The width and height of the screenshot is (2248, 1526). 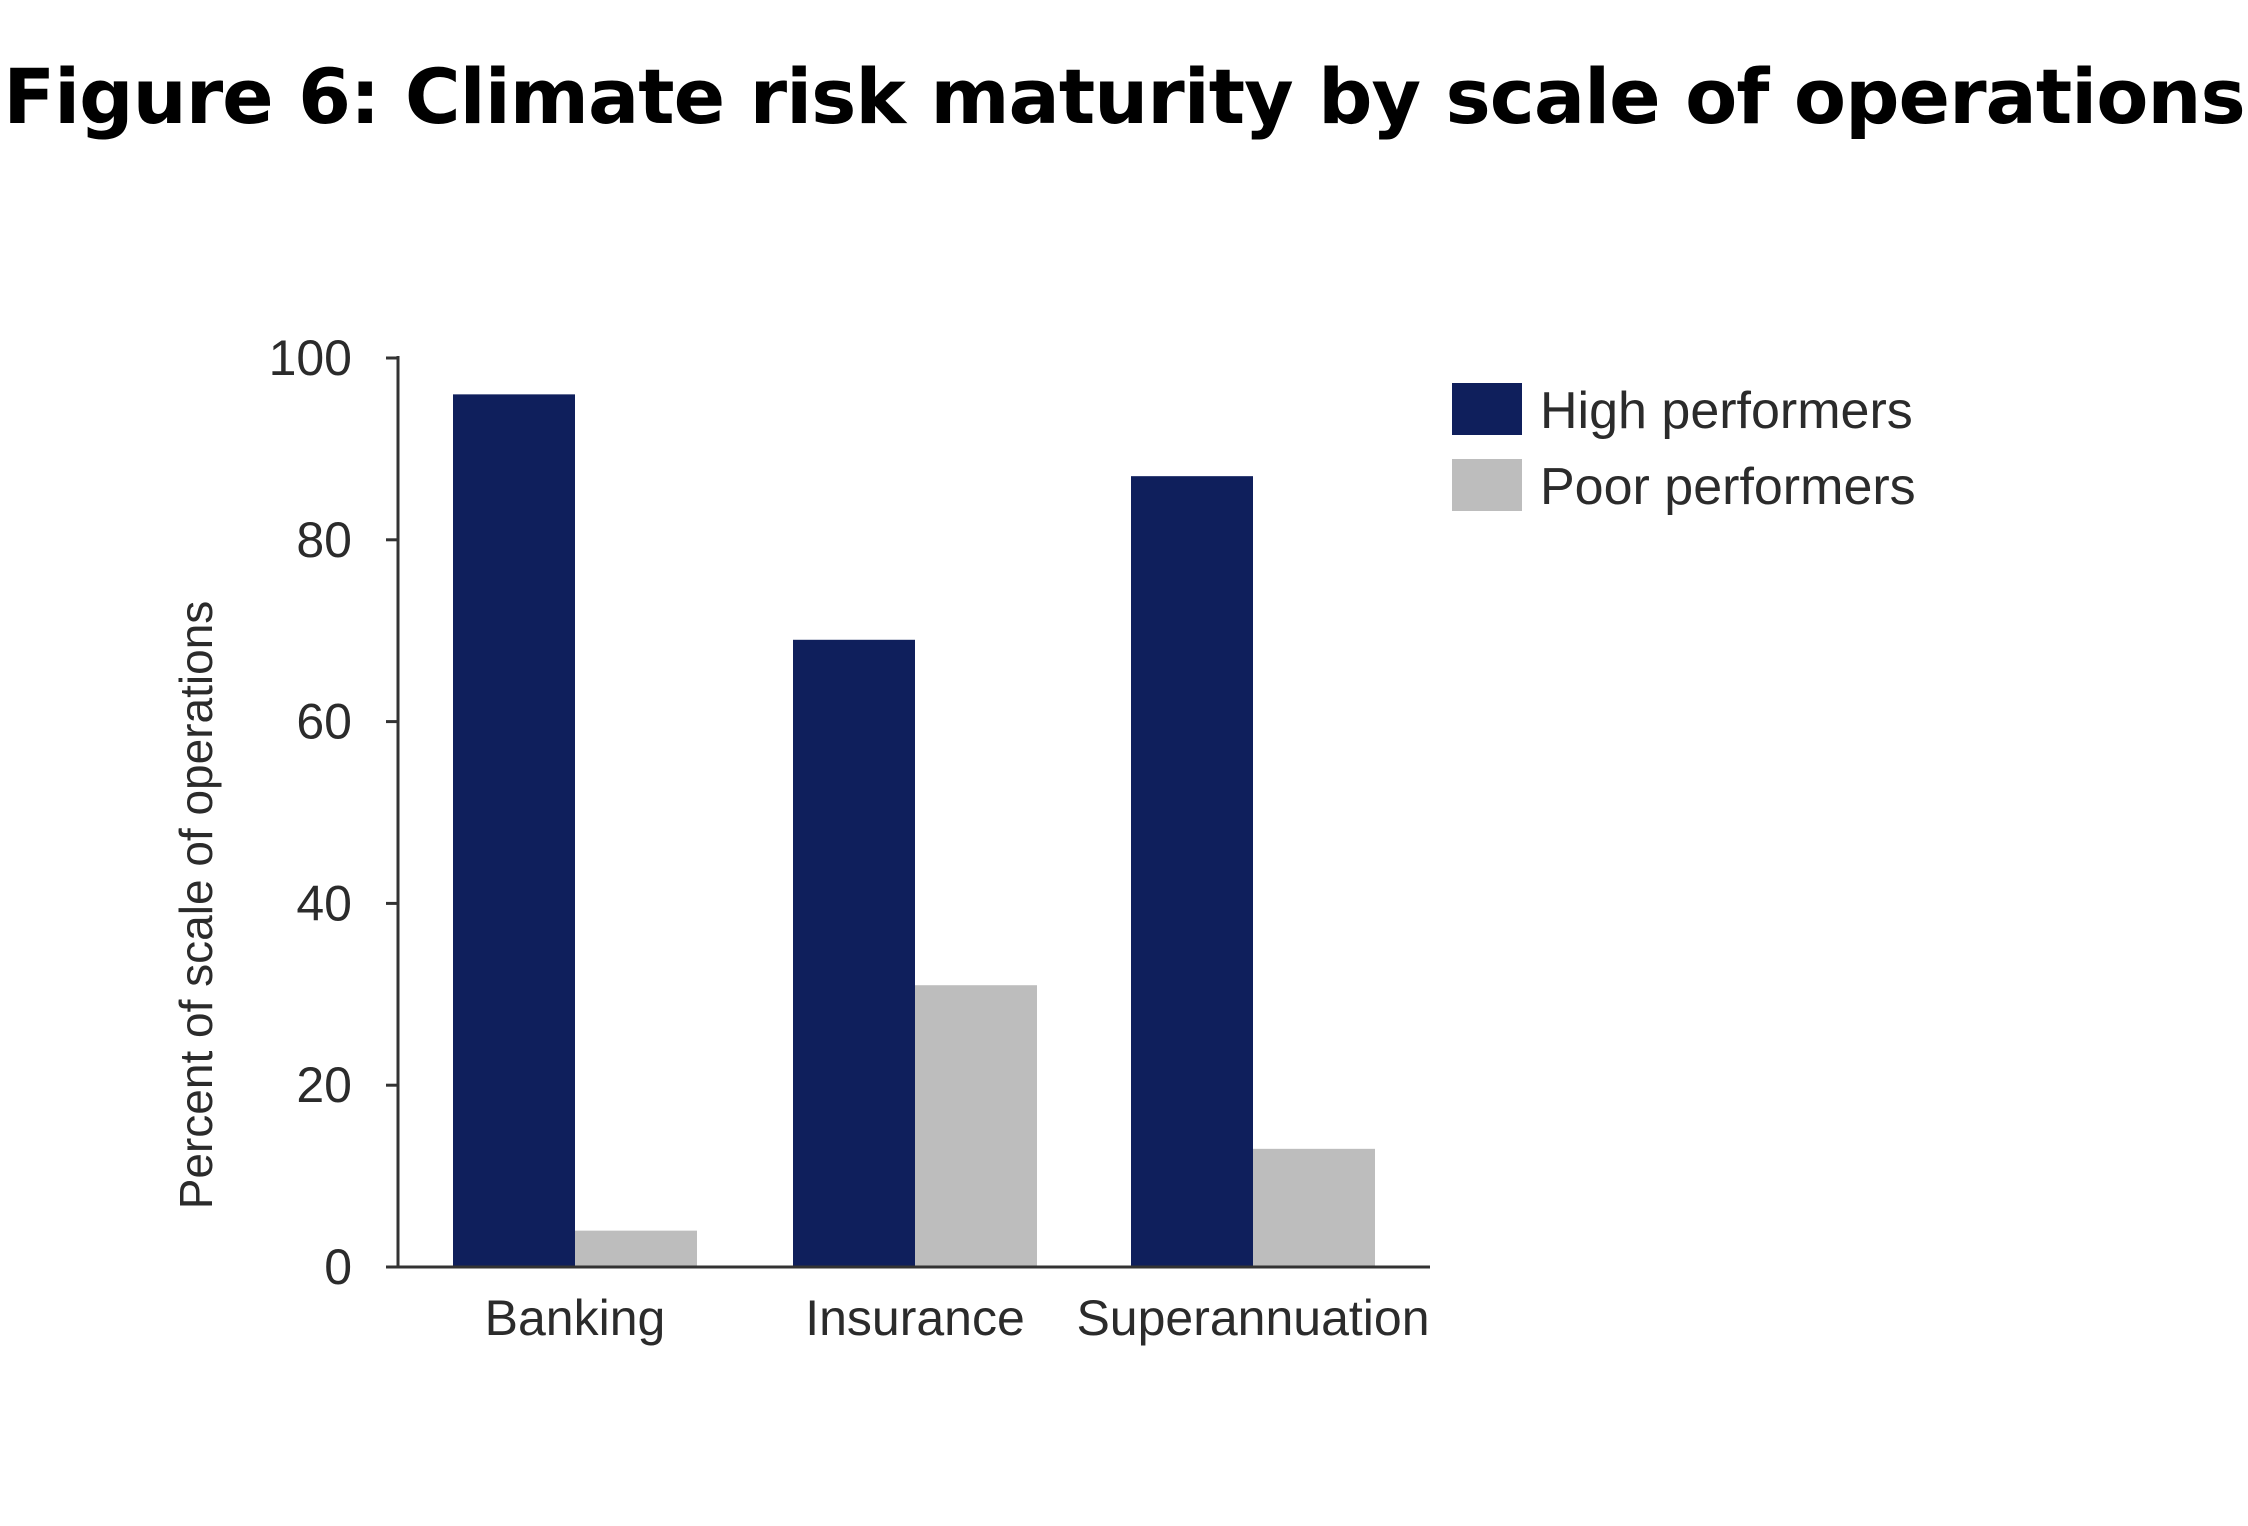 What do you see at coordinates (324, 903) in the screenshot?
I see `y-tick-label: 40` at bounding box center [324, 903].